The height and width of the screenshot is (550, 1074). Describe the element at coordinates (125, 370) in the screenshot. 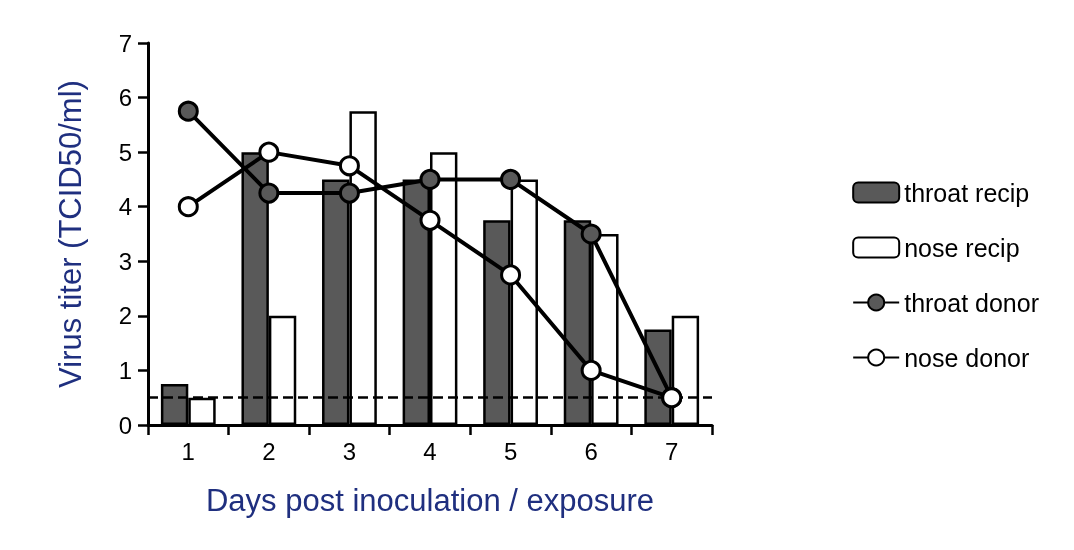

I see `y-tick-label: 1` at that location.